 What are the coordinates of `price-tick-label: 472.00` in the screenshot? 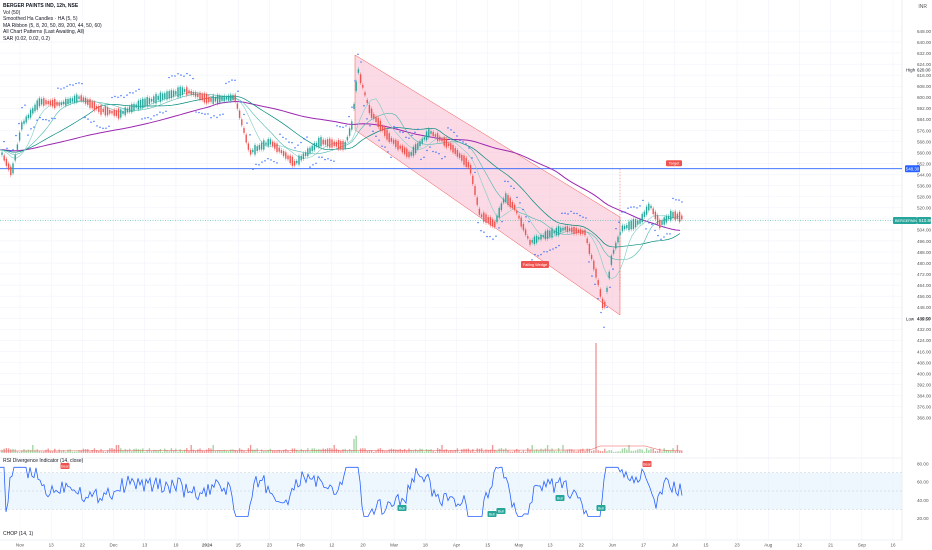 It's located at (924, 274).